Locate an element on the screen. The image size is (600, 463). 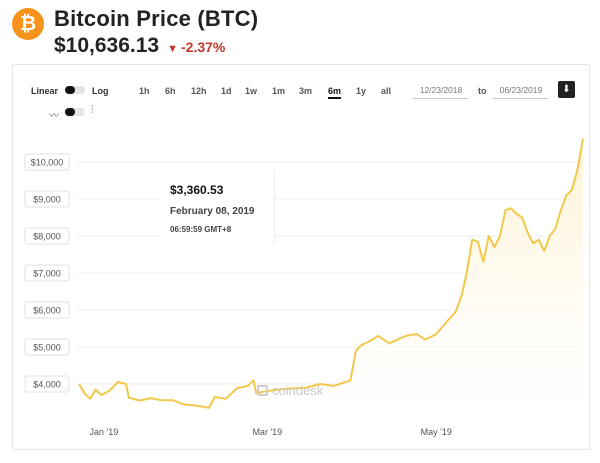
range-1y: 1y is located at coordinates (361, 91).